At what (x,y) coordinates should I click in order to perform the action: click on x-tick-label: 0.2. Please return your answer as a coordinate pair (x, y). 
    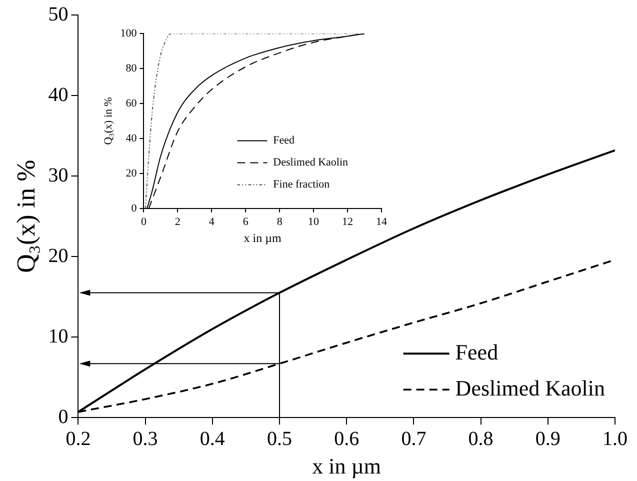
    Looking at the image, I should click on (78, 439).